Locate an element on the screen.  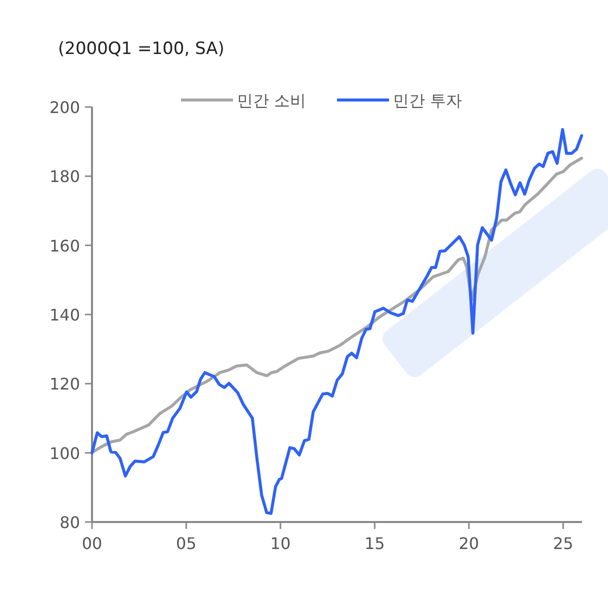
y-tick-label: 140 is located at coordinates (64, 315).